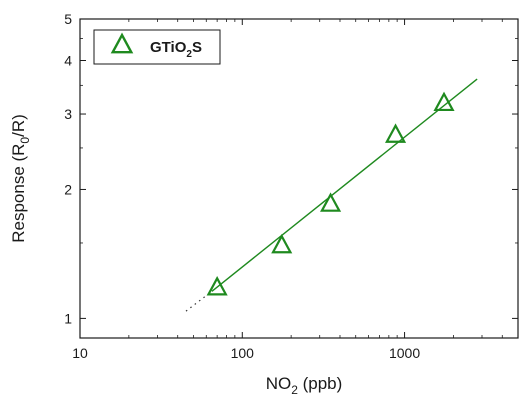 The image size is (521, 399). What do you see at coordinates (80, 353) in the screenshot?
I see `x-tick-label: 10` at bounding box center [80, 353].